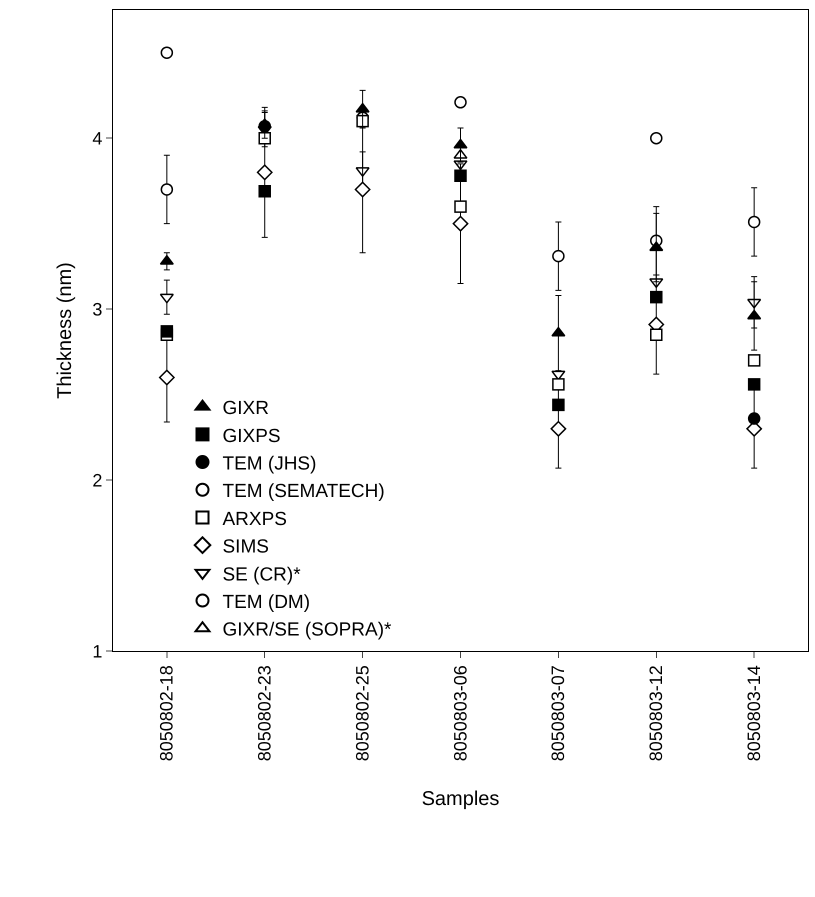  I want to click on x-tick-label: 8050802-25, so click(362, 713).